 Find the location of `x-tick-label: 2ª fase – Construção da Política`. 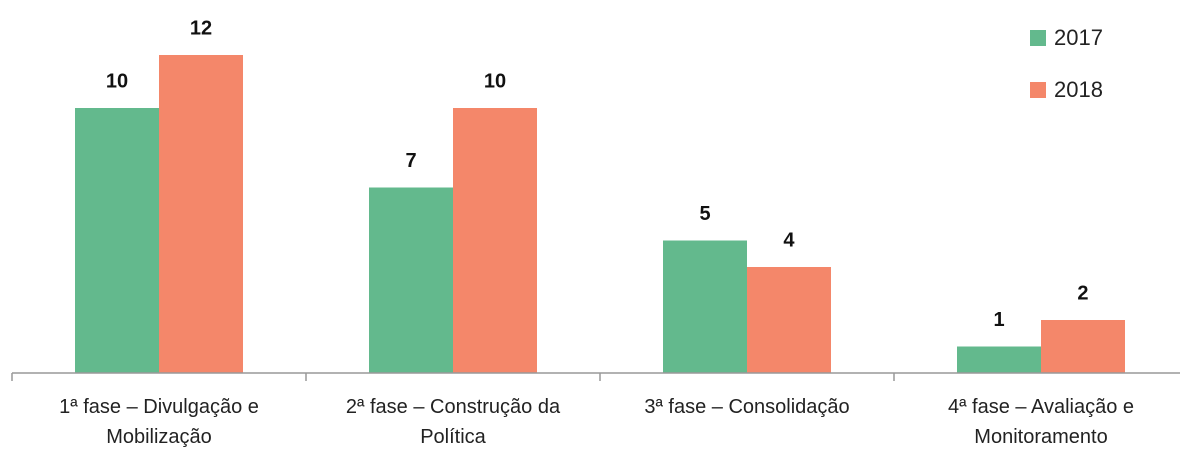

x-tick-label: 2ª fase – Construção da Política is located at coordinates (453, 422).